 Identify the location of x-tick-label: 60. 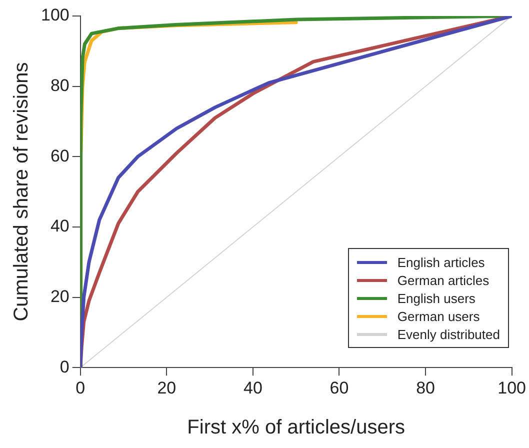
(339, 388).